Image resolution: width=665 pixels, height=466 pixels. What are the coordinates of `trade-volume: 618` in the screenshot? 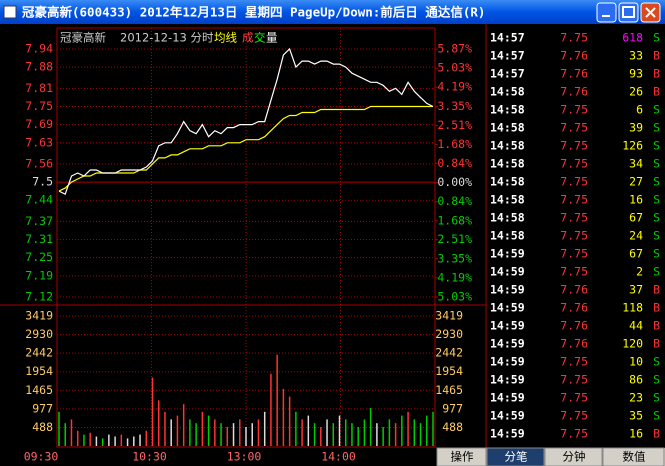 It's located at (632, 38).